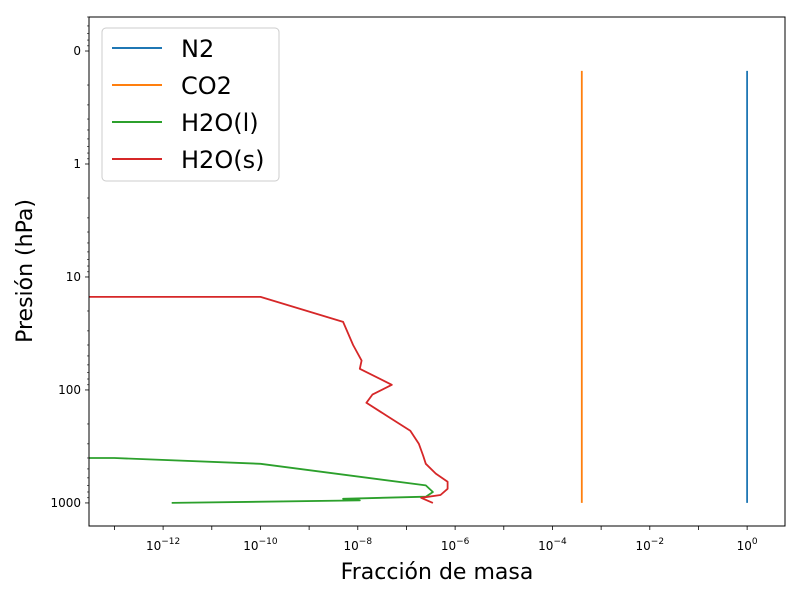 Image resolution: width=800 pixels, height=600 pixels. What do you see at coordinates (197, 49) in the screenshot?
I see `legend-label: N2` at bounding box center [197, 49].